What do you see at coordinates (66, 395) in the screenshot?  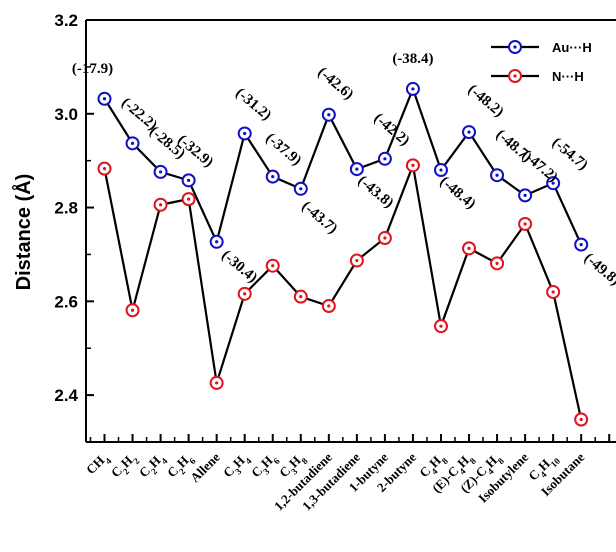 I see `y-tick-label: 2.4` at bounding box center [66, 395].